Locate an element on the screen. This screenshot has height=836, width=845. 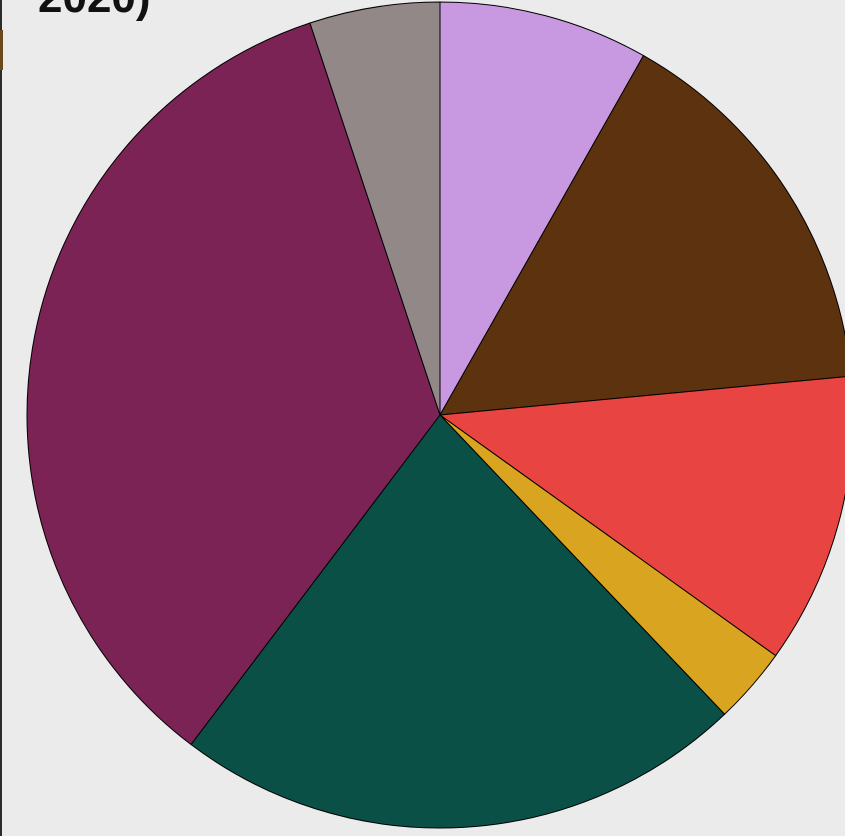
chart-title: 2020) is located at coordinates (94, 10).